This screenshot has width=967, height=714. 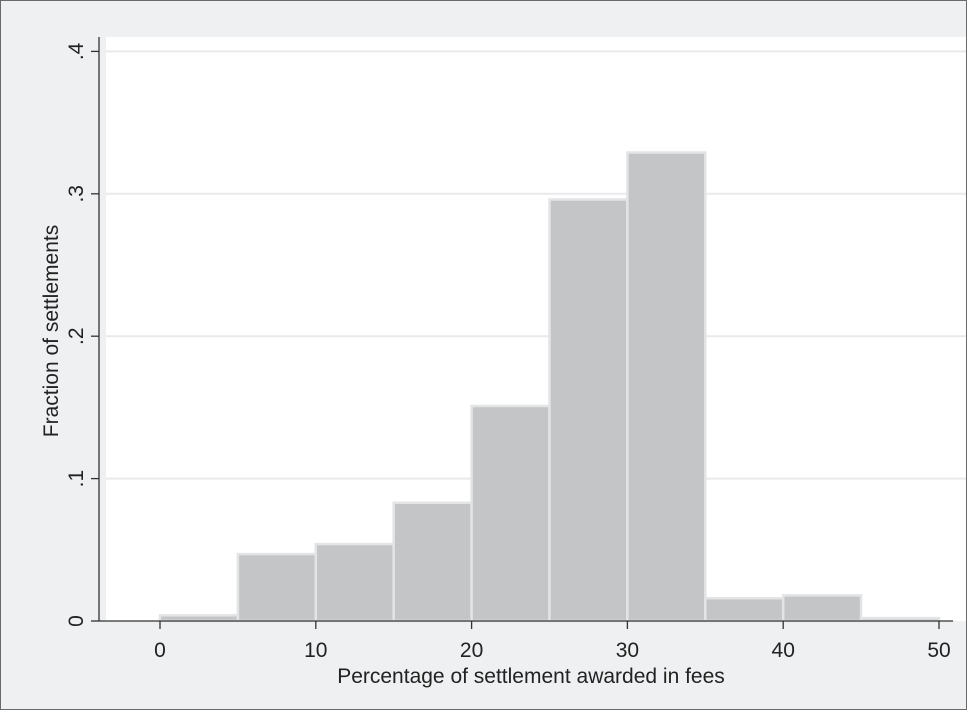 What do you see at coordinates (160, 650) in the screenshot?
I see `x-tick-label-0: 0` at bounding box center [160, 650].